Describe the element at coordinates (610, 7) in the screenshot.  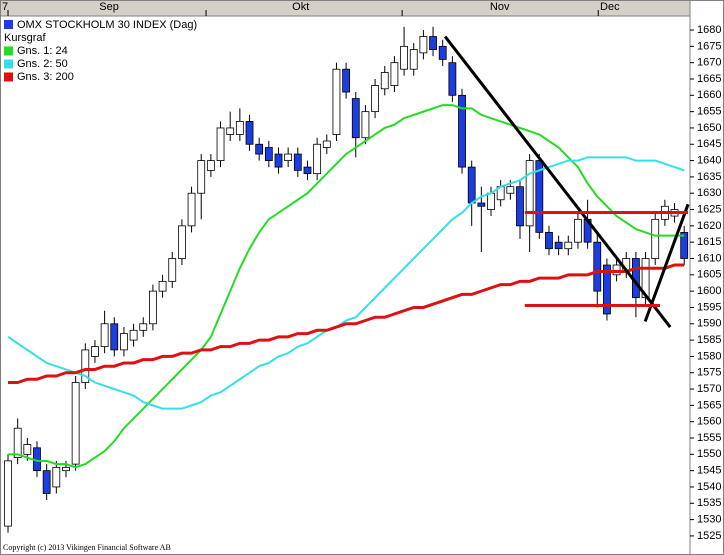
I see `x-tick-label: Dec` at that location.